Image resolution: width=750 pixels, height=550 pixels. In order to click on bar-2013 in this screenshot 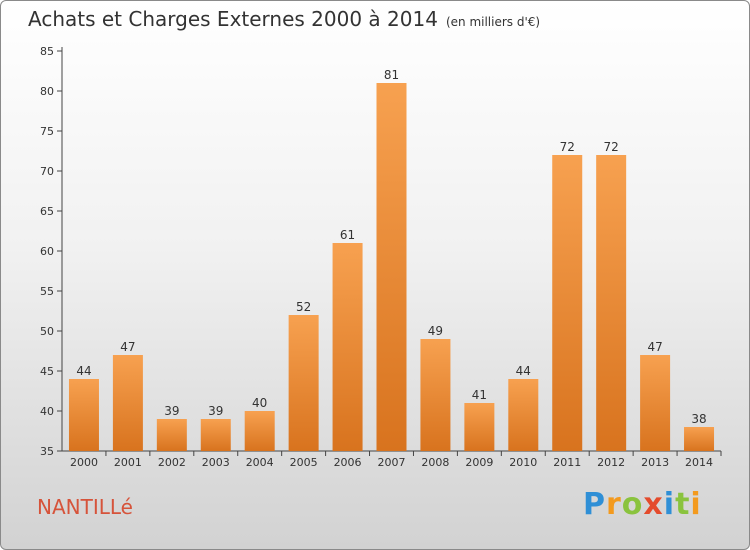, I will do `click(655, 403)`.